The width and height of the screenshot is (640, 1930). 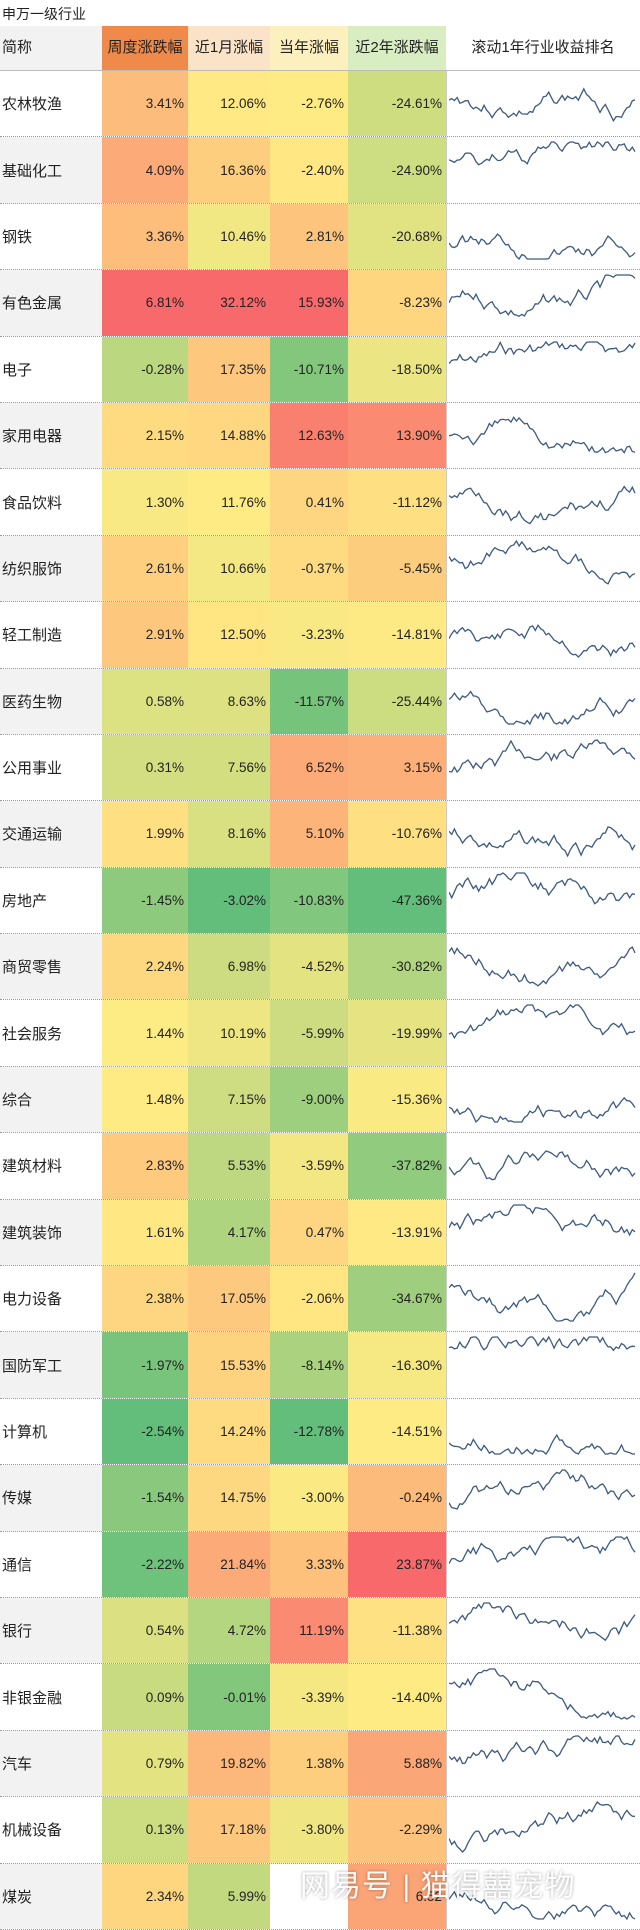 I want to click on cell-year2: -24.61%, so click(x=397, y=104).